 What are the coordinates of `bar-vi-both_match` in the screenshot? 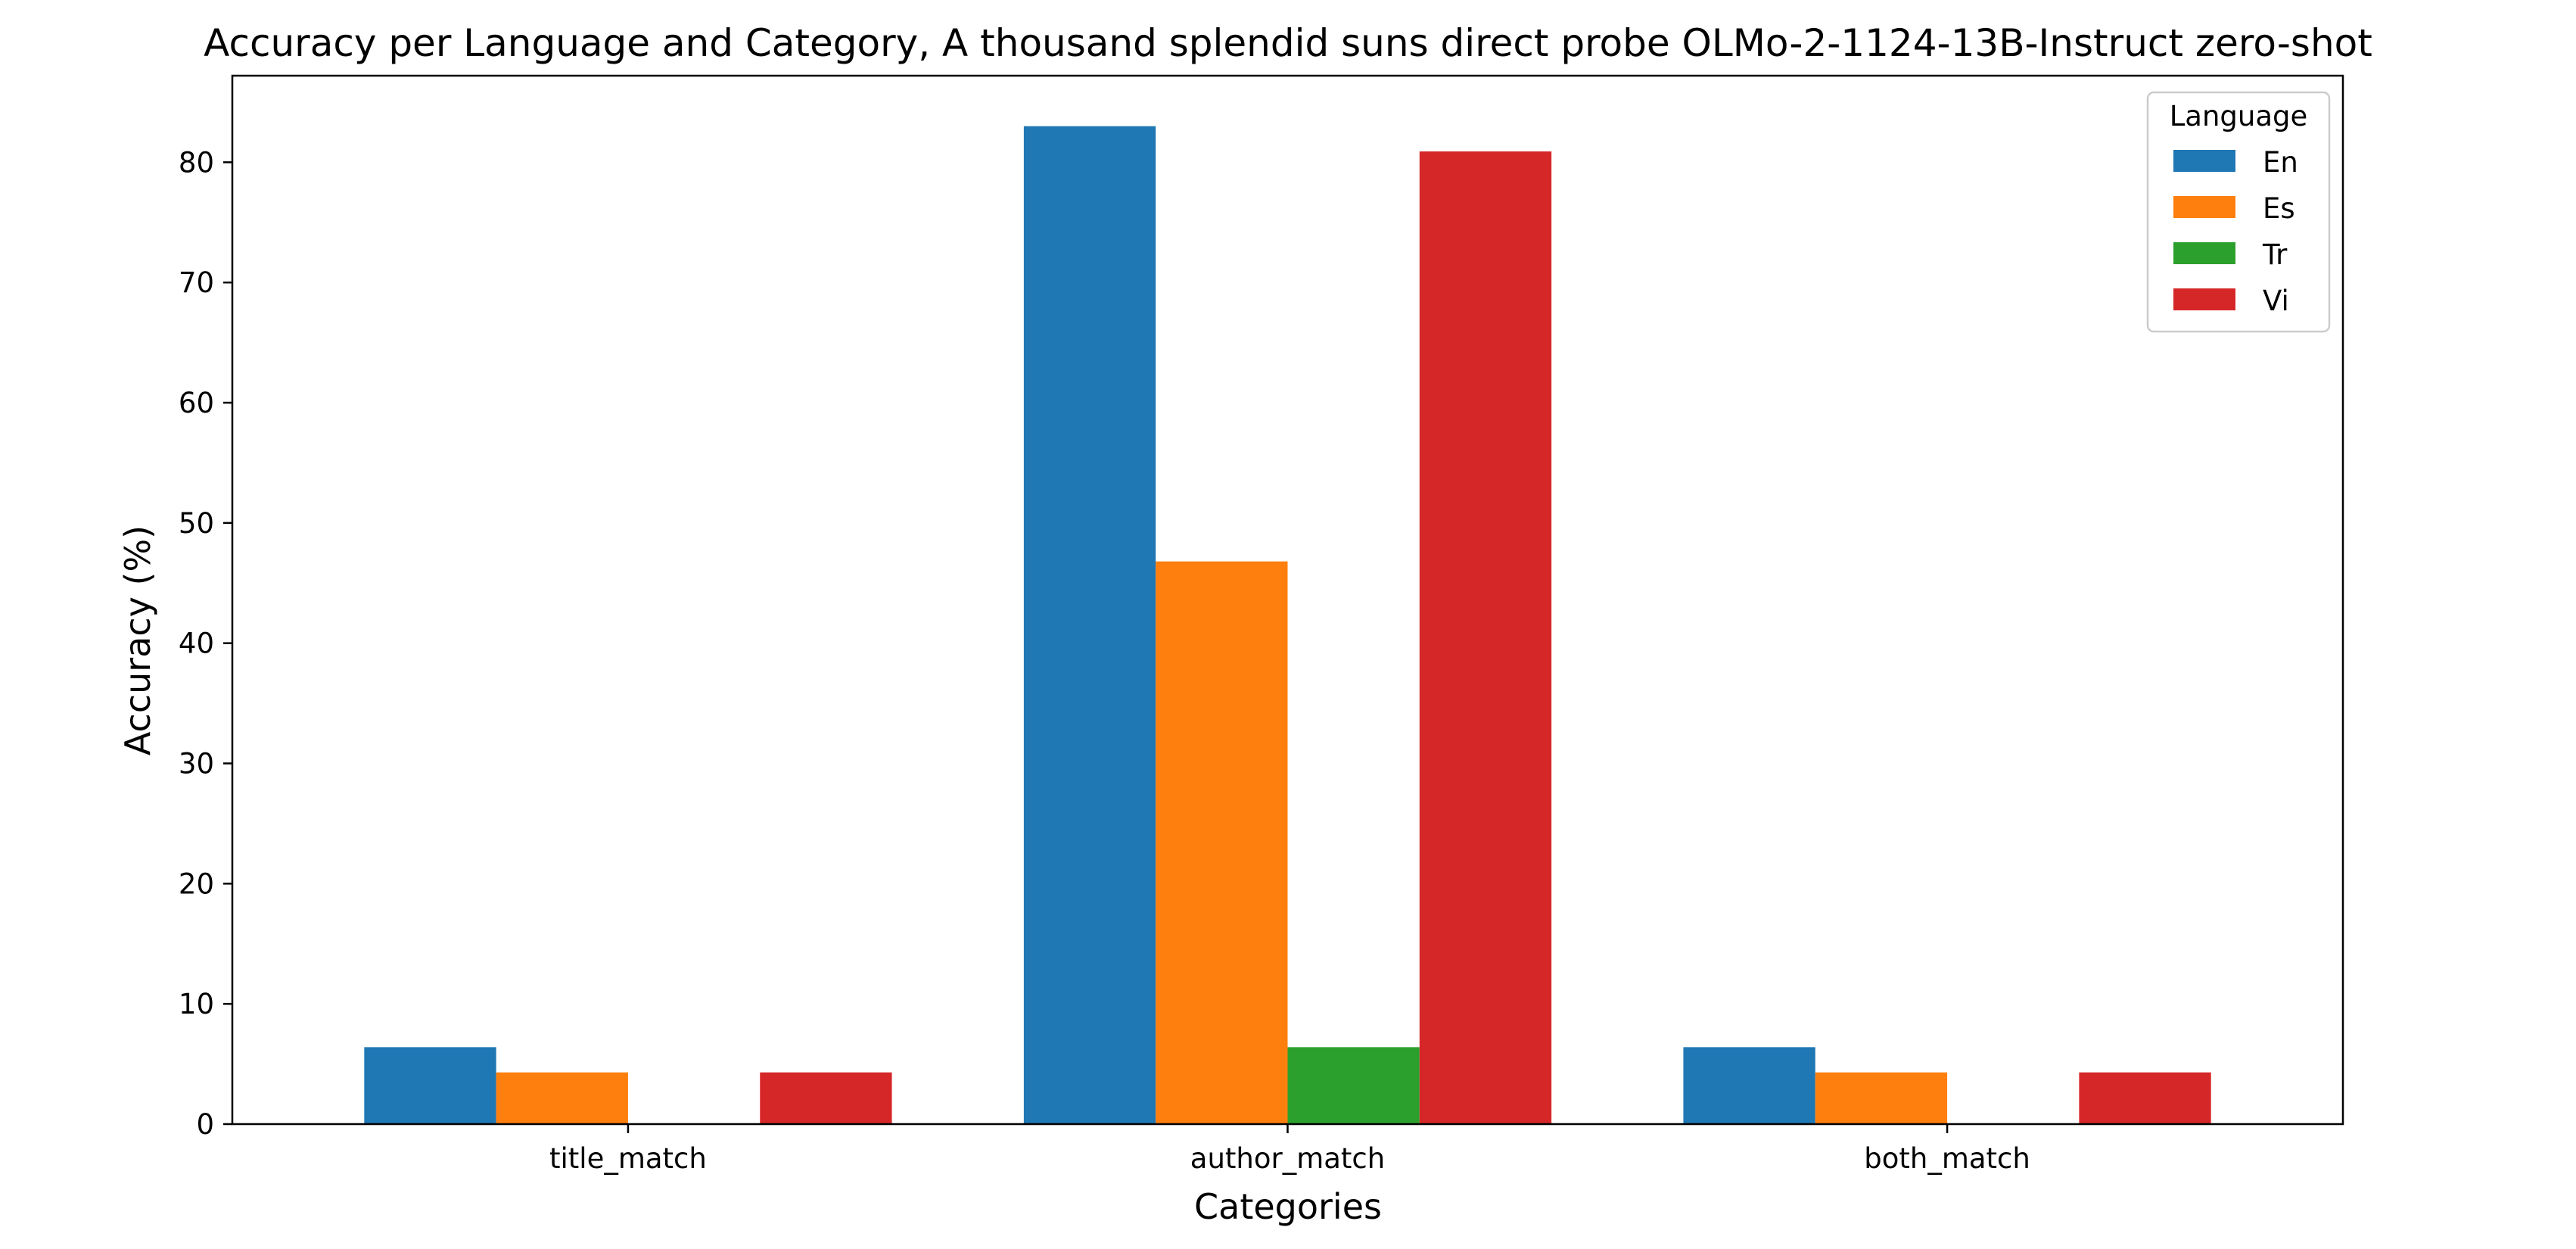 It's located at (2145, 1098).